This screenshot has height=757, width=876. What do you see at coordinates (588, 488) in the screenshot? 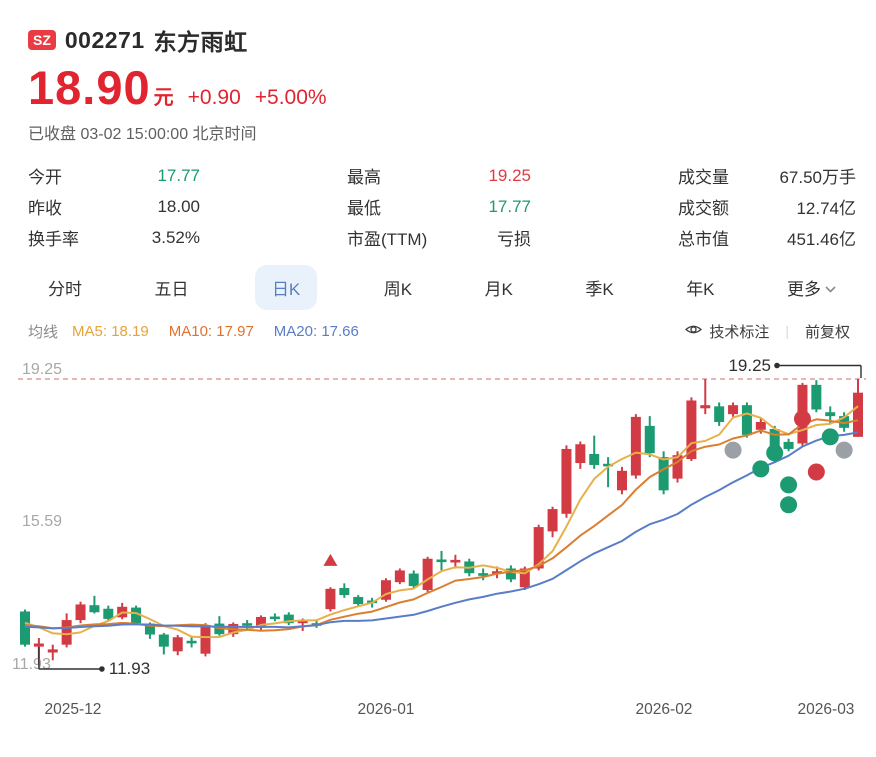
I see `markers-layer` at bounding box center [588, 488].